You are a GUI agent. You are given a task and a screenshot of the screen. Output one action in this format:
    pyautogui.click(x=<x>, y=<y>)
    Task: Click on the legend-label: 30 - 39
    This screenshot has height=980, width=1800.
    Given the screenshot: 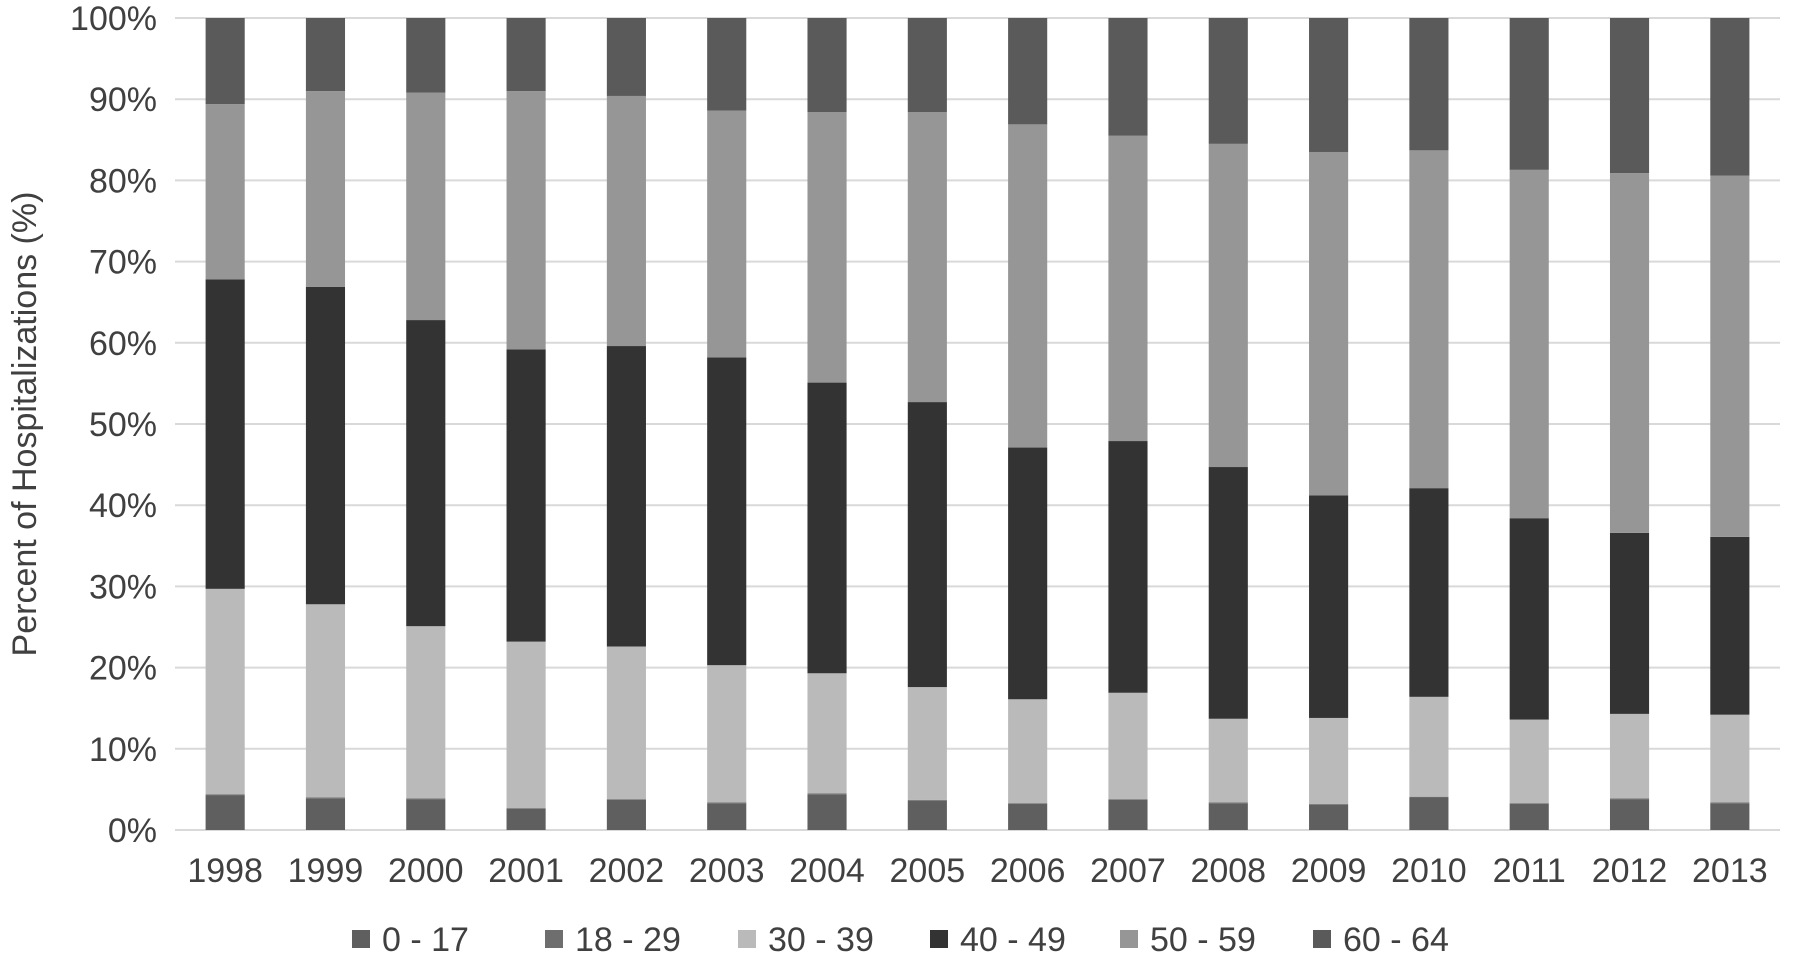 What is the action you would take?
    pyautogui.click(x=821, y=940)
    